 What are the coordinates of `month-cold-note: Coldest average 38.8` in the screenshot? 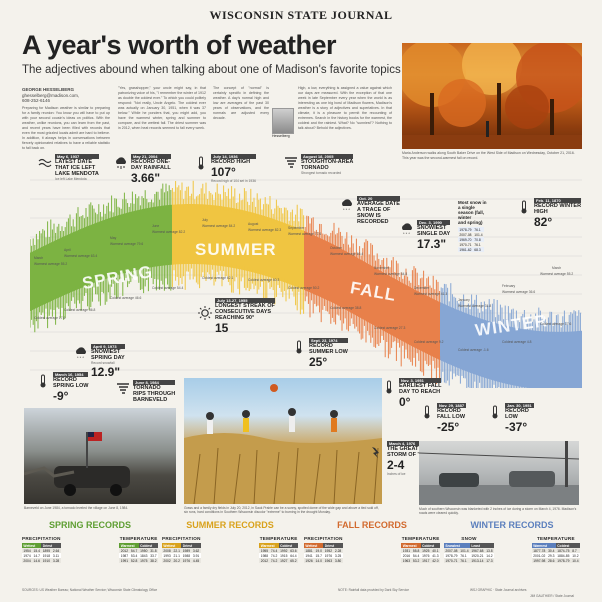 It's located at (346, 308).